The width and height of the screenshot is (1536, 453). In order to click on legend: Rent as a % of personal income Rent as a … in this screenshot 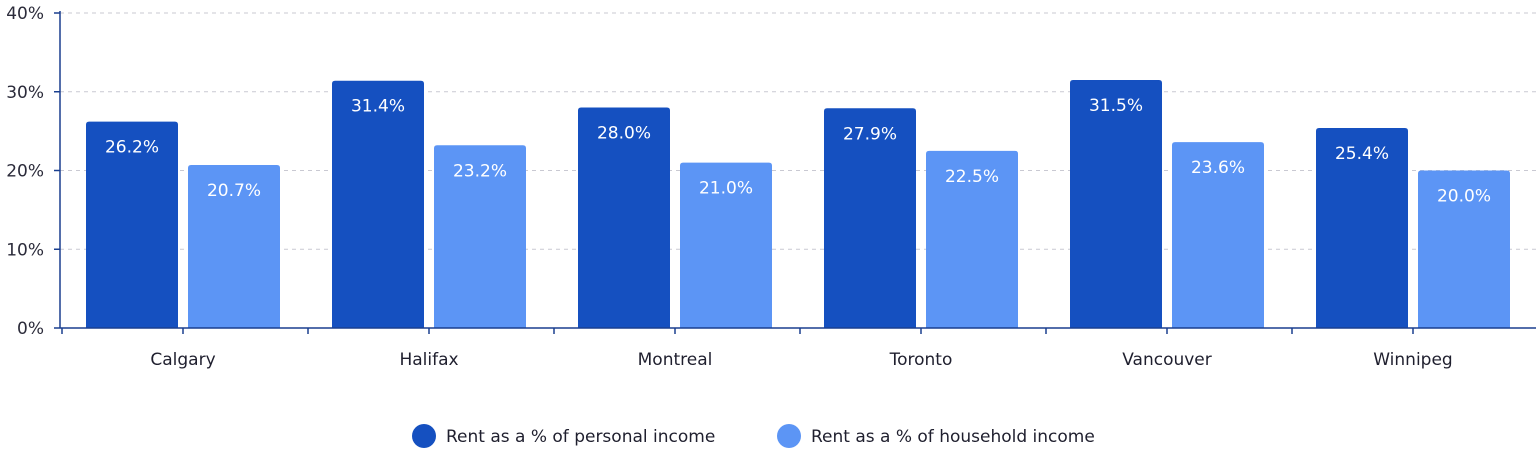, I will do `click(753, 436)`.